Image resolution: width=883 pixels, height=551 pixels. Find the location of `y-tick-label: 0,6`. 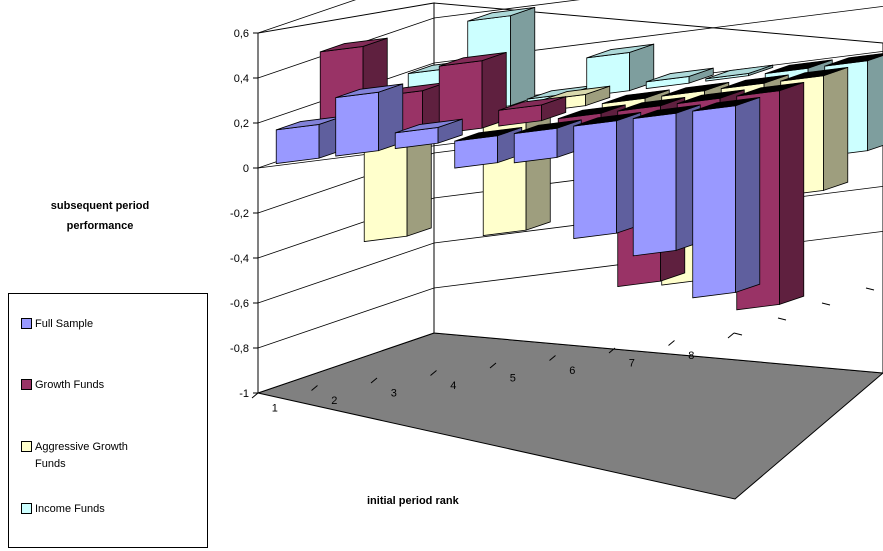

y-tick-label: 0,6 is located at coordinates (241, 34).